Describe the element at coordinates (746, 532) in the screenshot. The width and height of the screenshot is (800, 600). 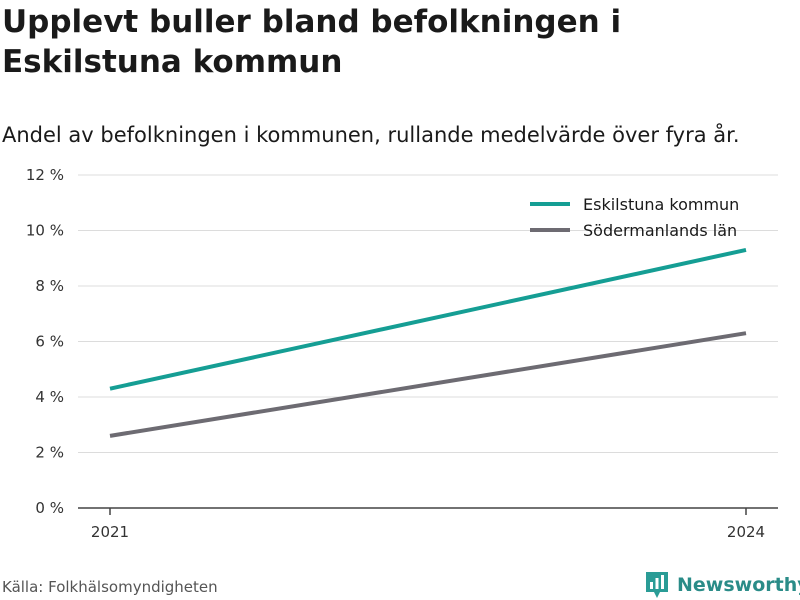
I see `x-tick-label: 2024` at that location.